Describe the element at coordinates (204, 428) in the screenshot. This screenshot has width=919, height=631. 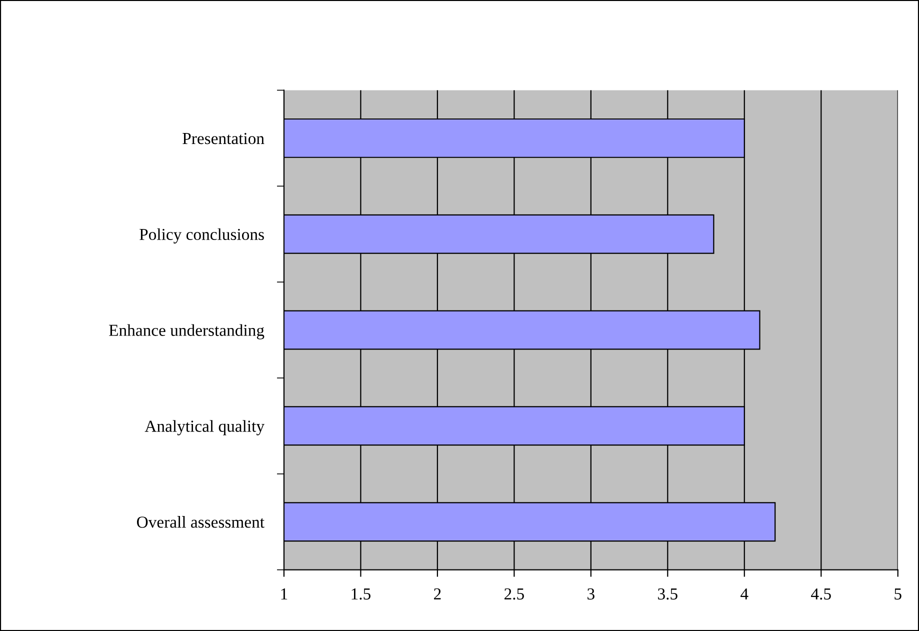
I see `y-tick-label: Analytical quality` at that location.